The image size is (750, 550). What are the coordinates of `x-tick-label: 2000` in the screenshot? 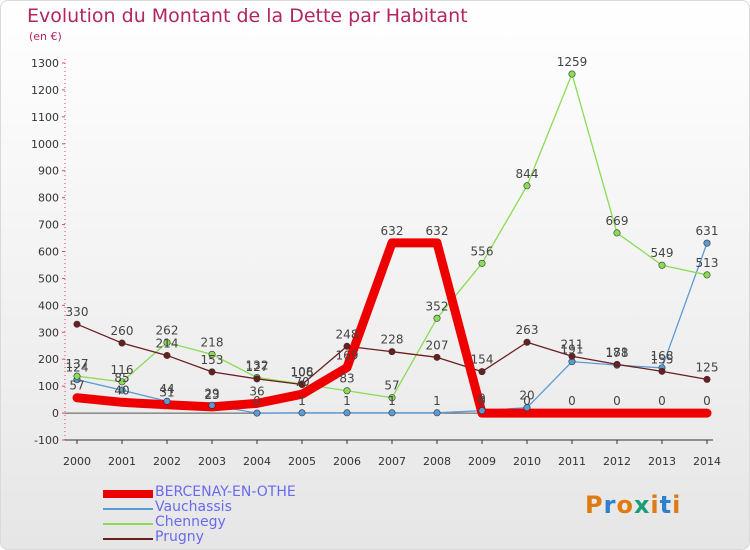 It's located at (77, 461).